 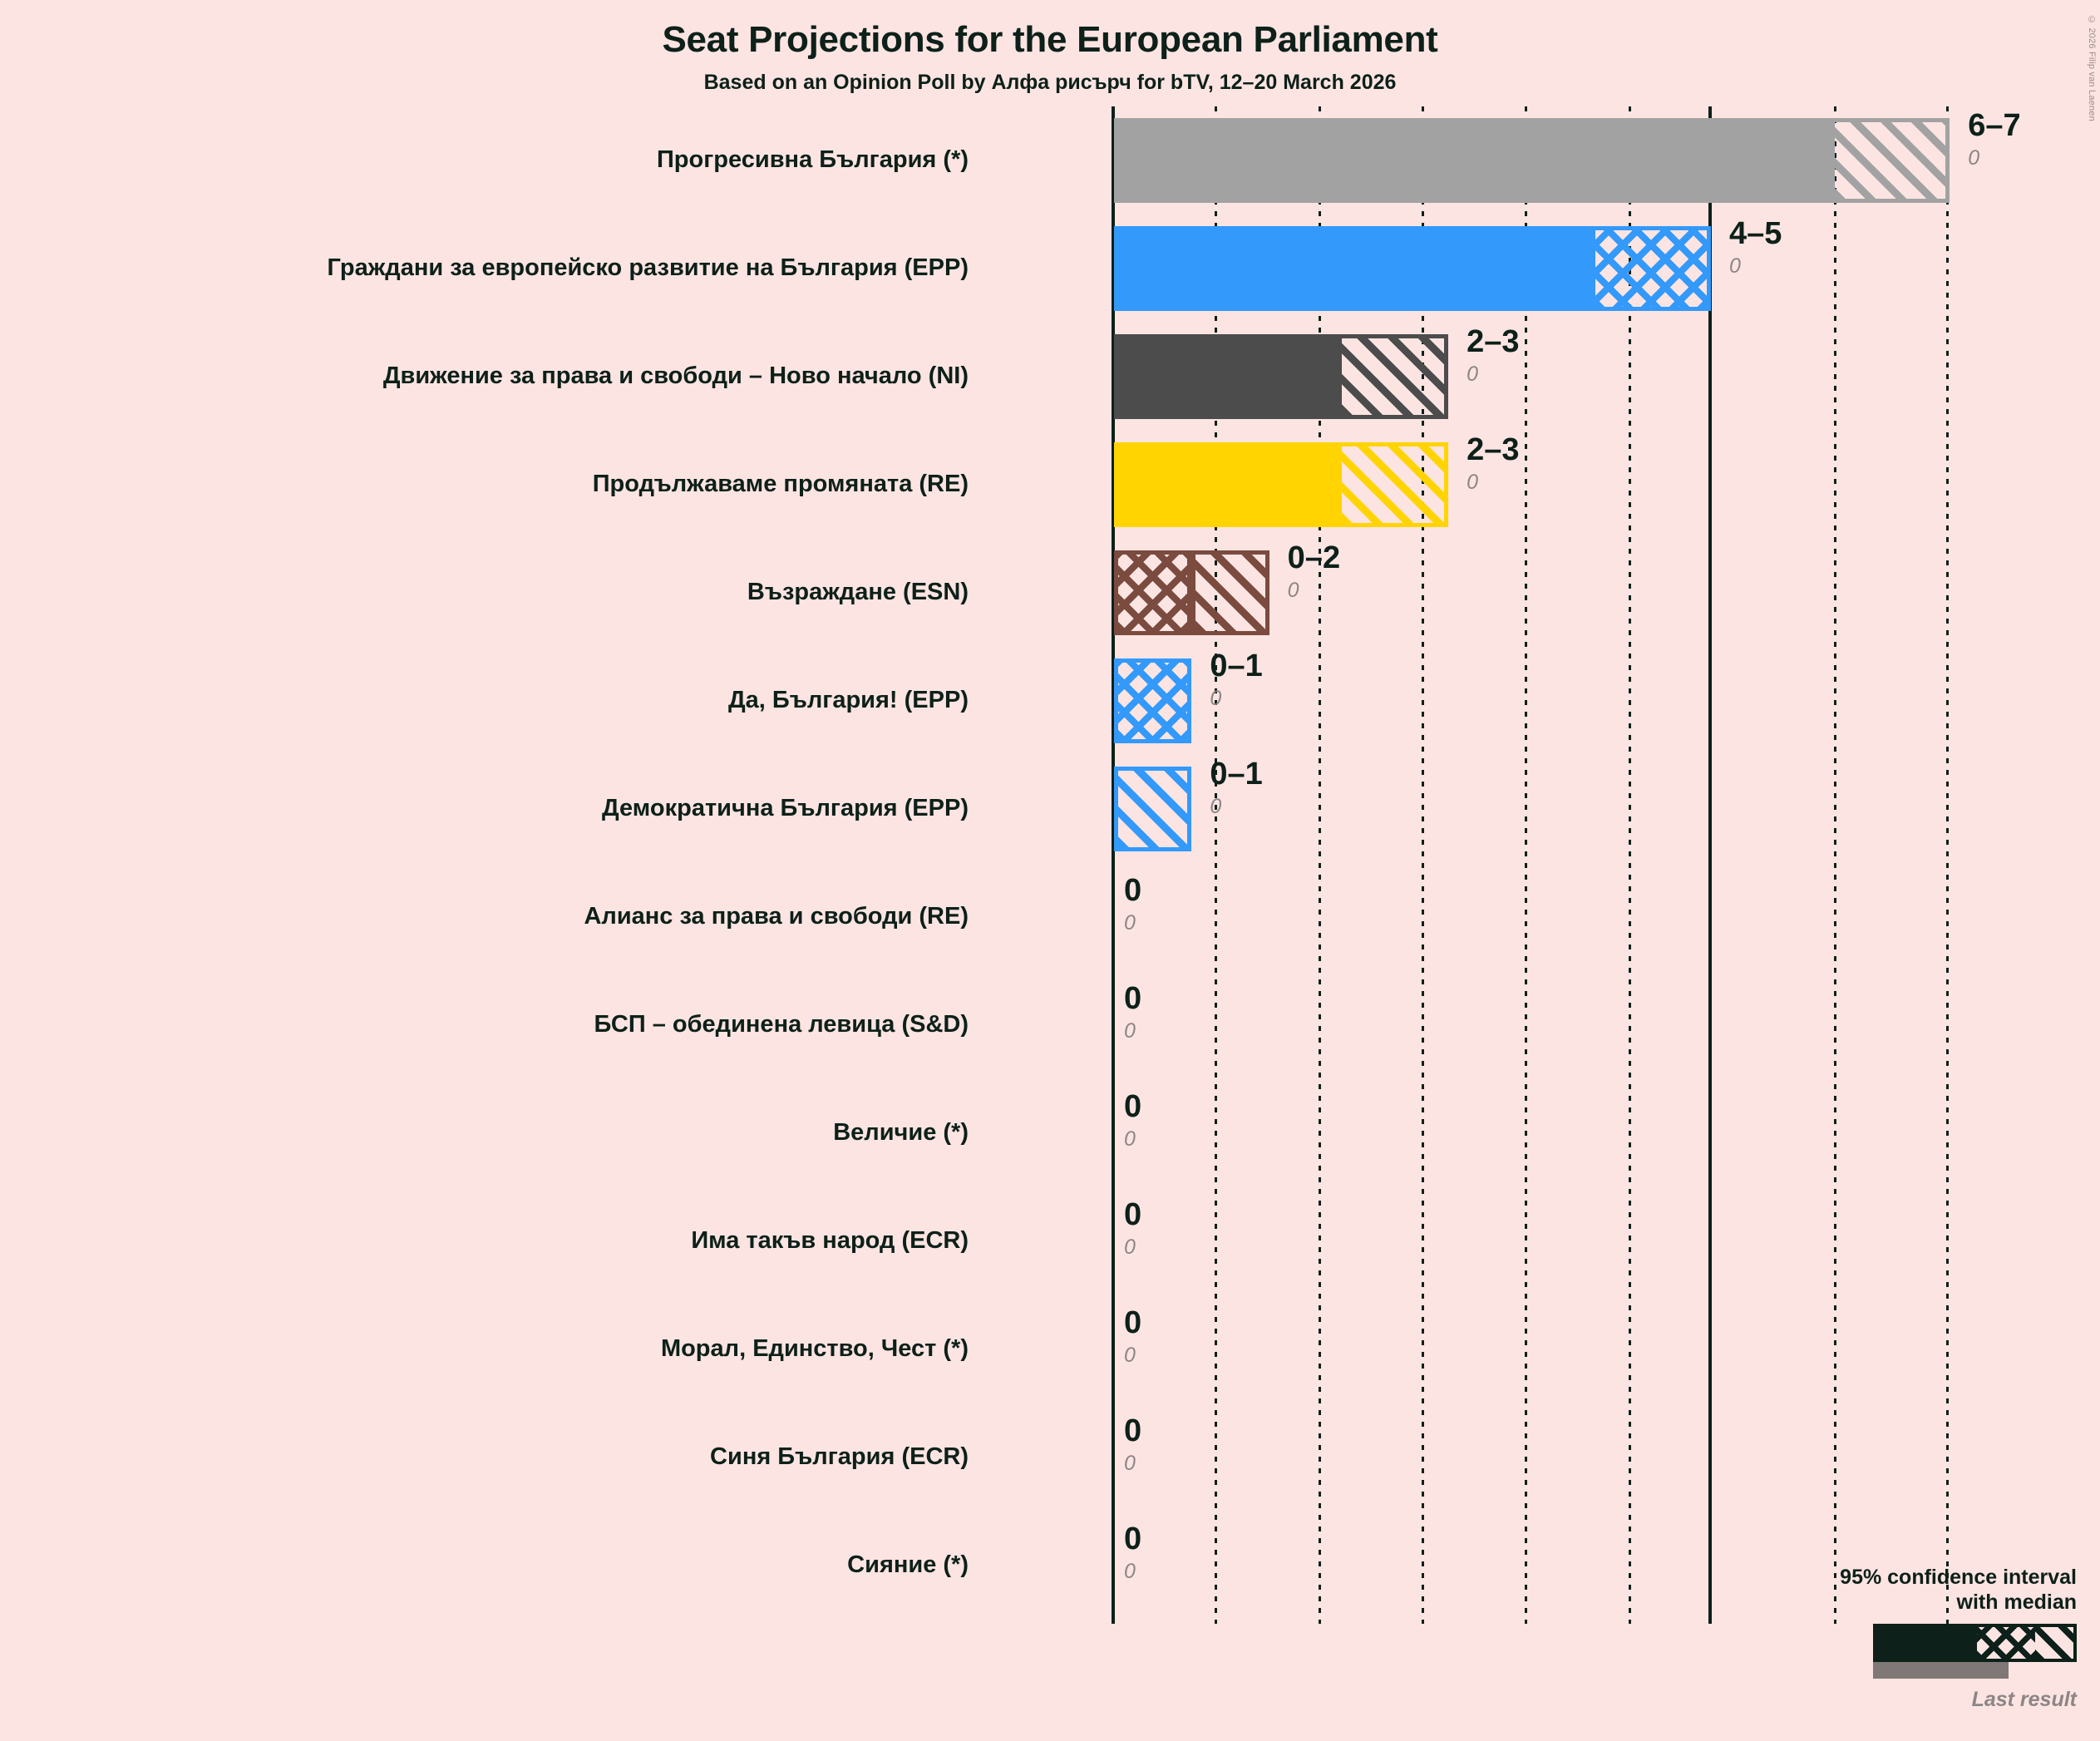 What do you see at coordinates (785, 808) in the screenshot?
I see `party-label: Демократична България (EPP)` at bounding box center [785, 808].